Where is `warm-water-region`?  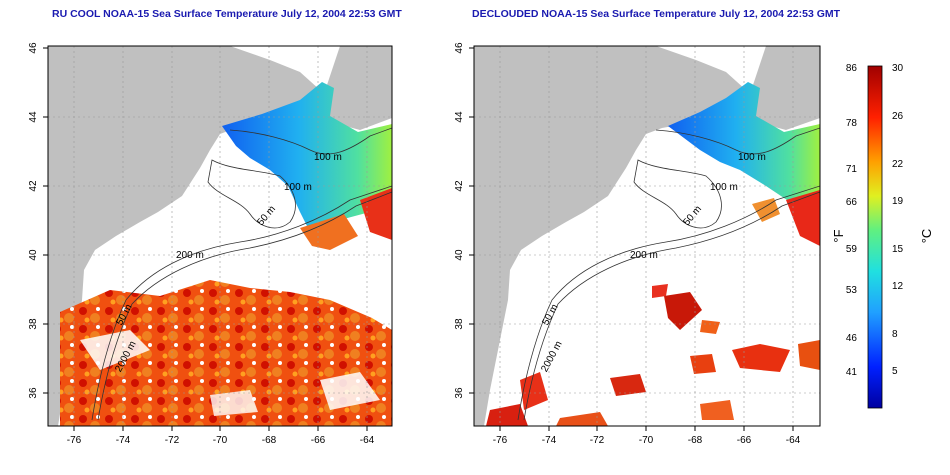
warm-water-region is located at coordinates (226, 353).